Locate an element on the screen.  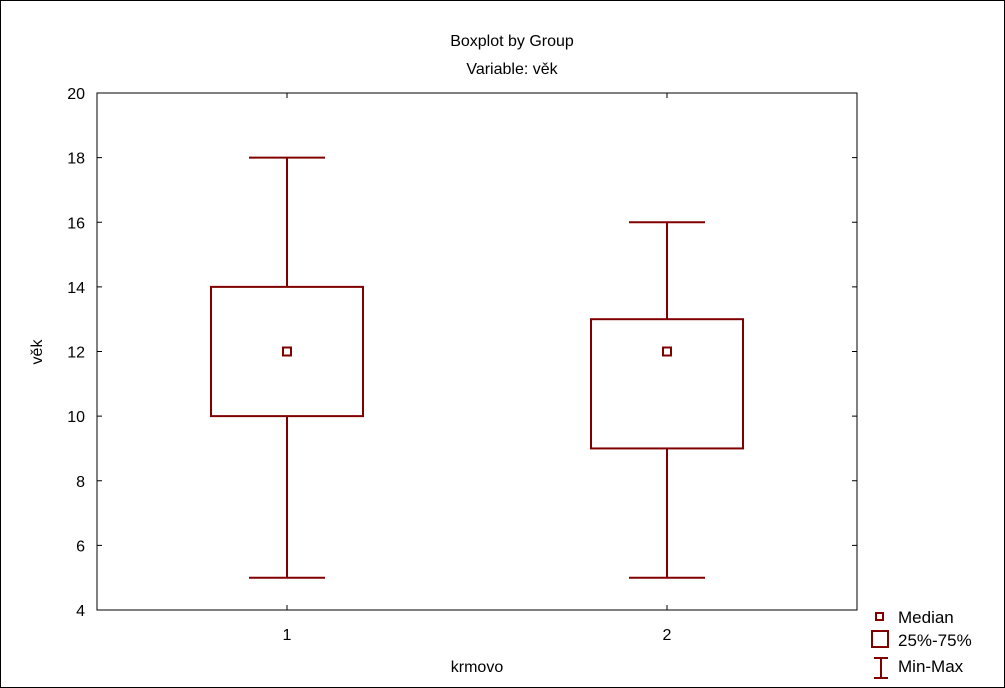
legend: Median 25%-75% Min-Max is located at coordinates (921, 643).